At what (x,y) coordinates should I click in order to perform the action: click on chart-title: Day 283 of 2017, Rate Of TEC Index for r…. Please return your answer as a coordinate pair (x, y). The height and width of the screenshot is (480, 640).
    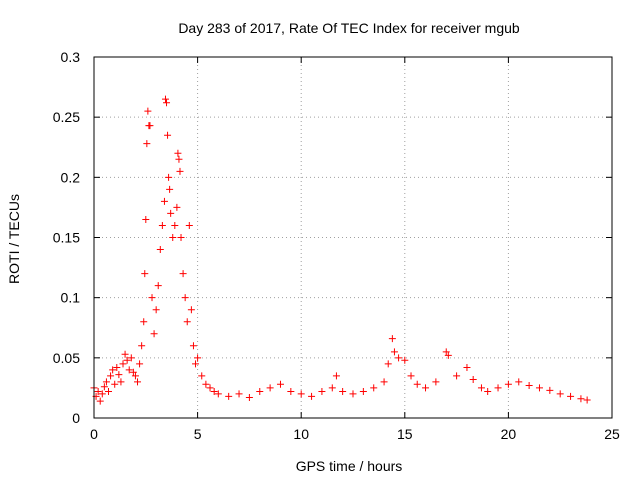
    Looking at the image, I should click on (349, 28).